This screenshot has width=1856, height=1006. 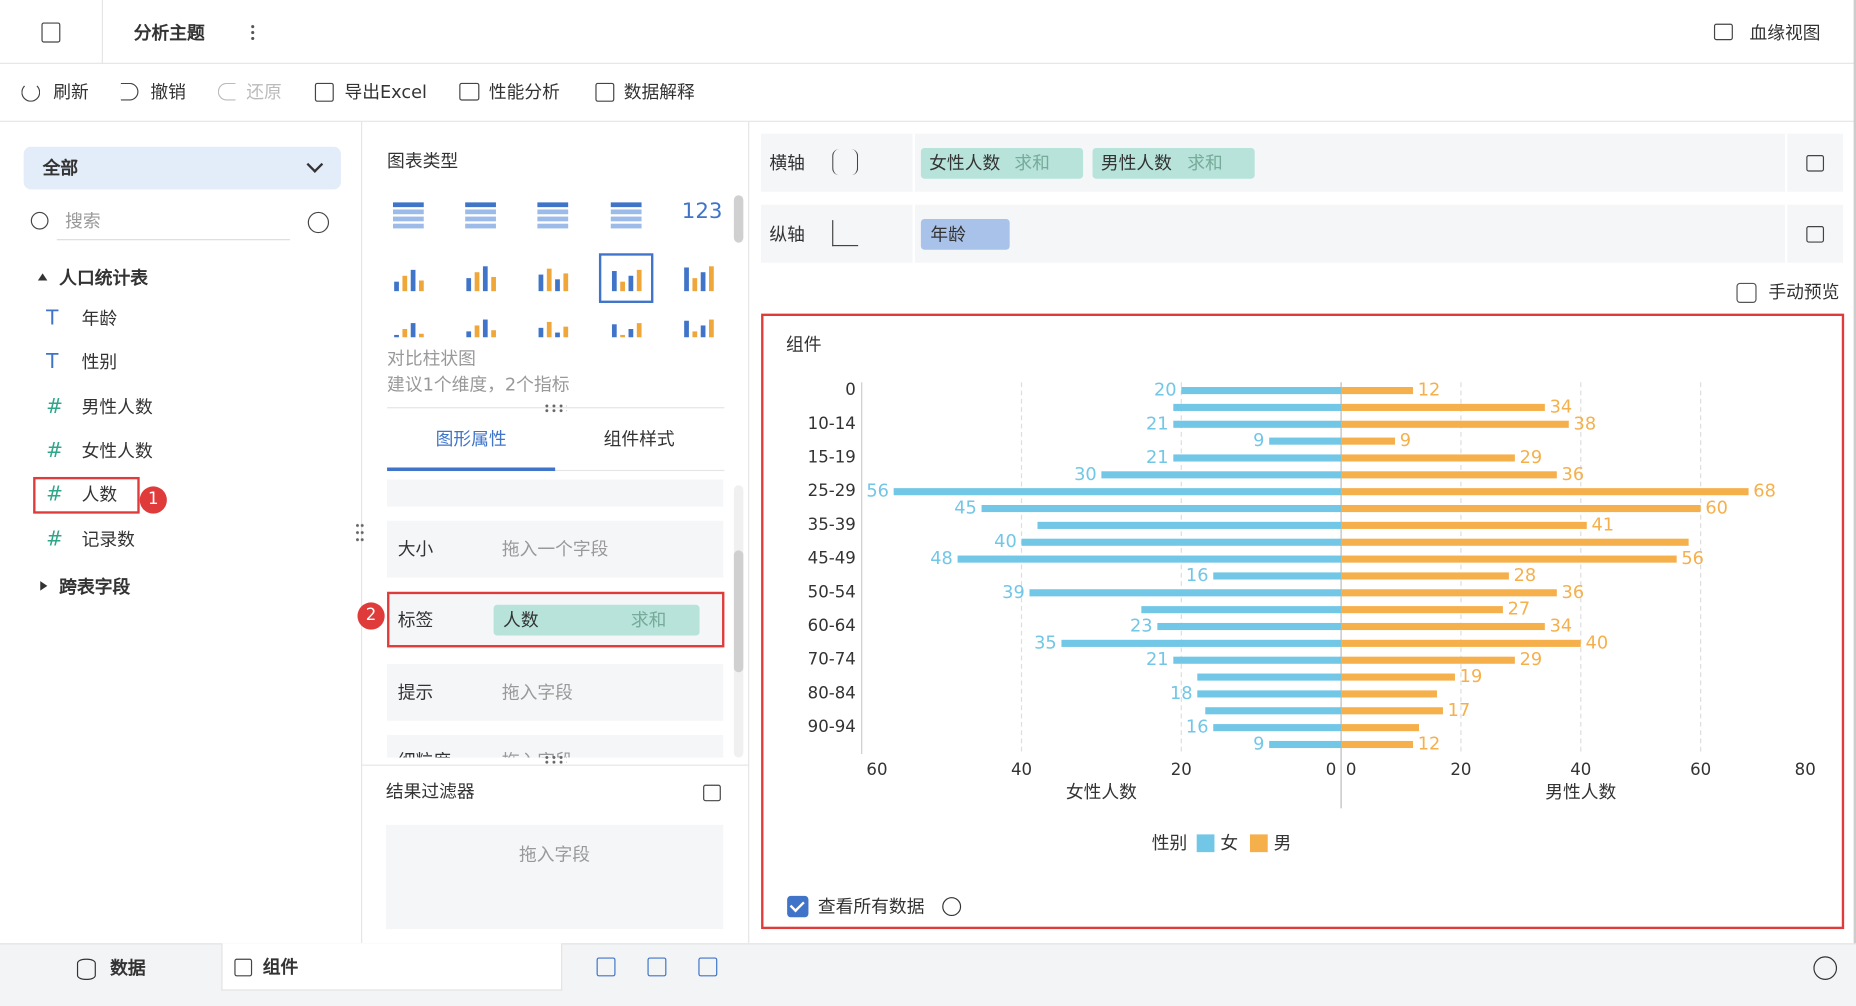 I want to click on data-label: 16, so click(x=1197, y=576).